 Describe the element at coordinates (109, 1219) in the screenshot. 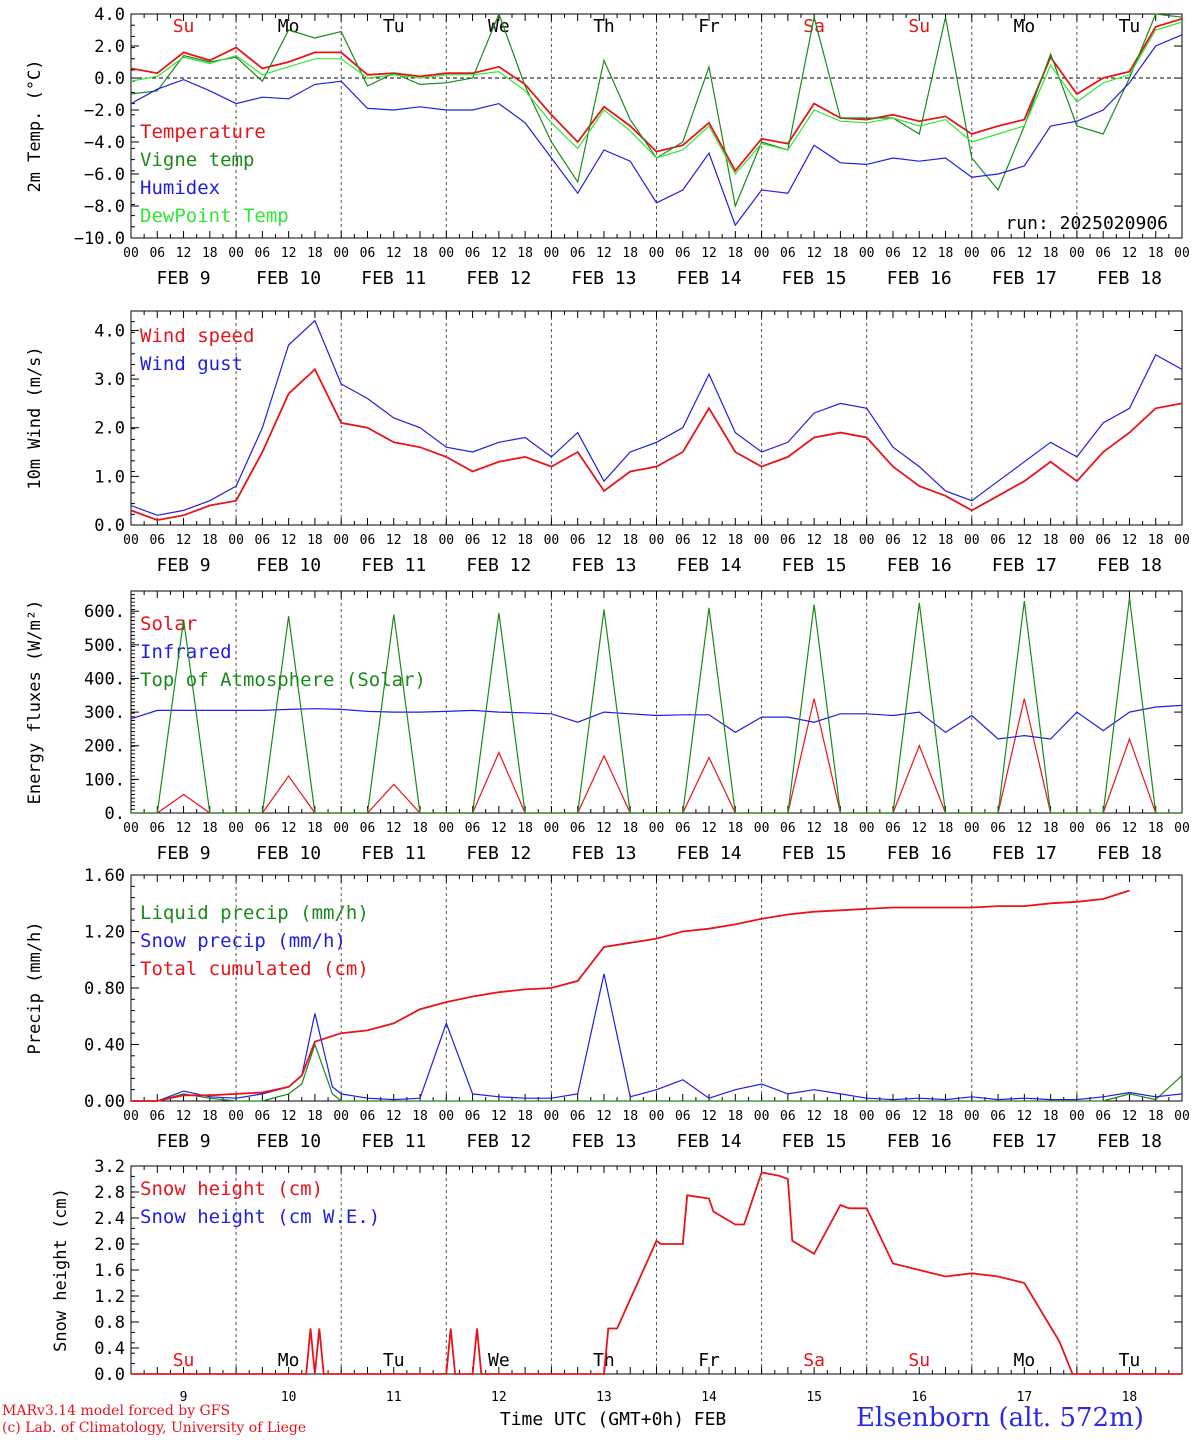

I see `y-tick-label: 2.4` at that location.